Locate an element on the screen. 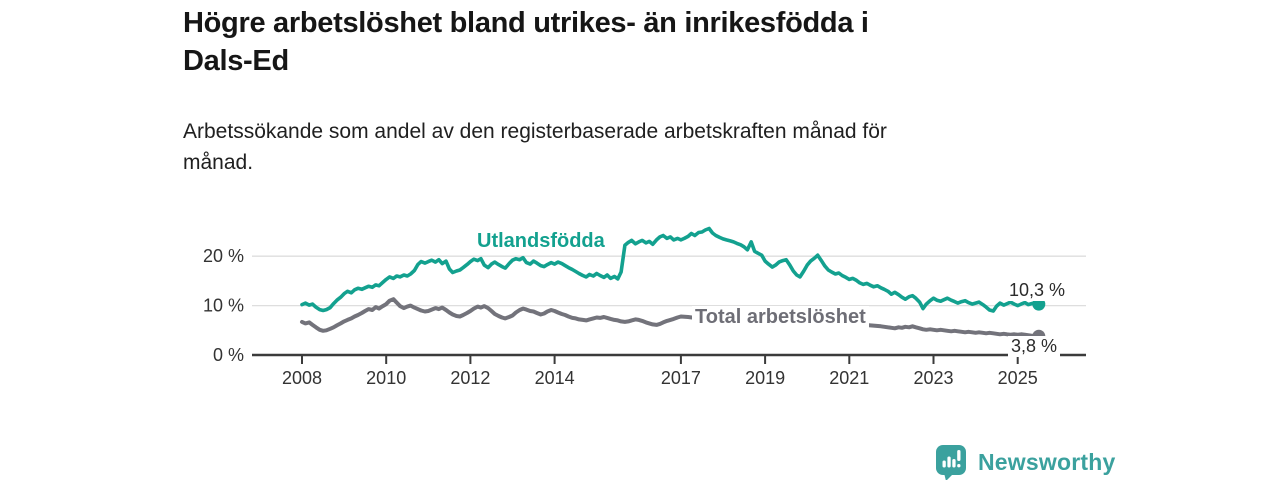  x-tick-label: 2023 is located at coordinates (933, 378).